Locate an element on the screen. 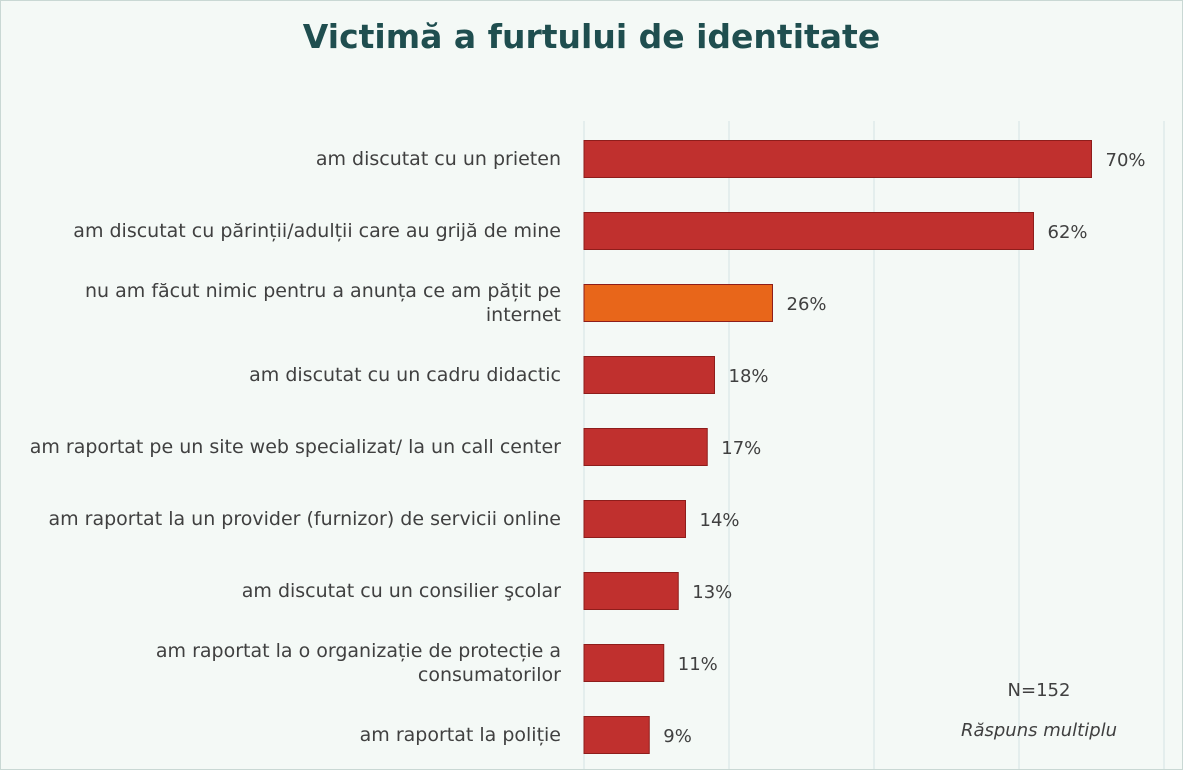  category-label: am discutat cu un prieten is located at coordinates (438, 159).